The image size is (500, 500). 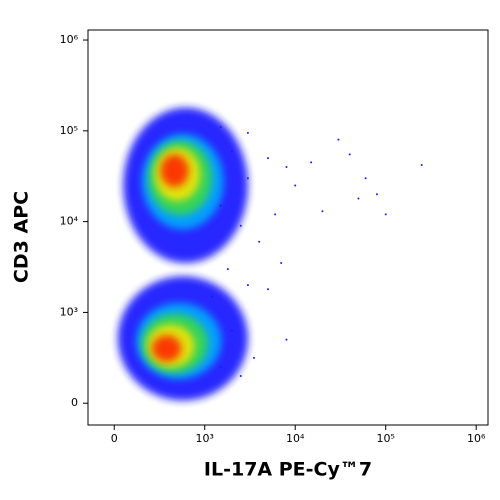 I want to click on y-tick-label: 0, so click(x=74, y=402).